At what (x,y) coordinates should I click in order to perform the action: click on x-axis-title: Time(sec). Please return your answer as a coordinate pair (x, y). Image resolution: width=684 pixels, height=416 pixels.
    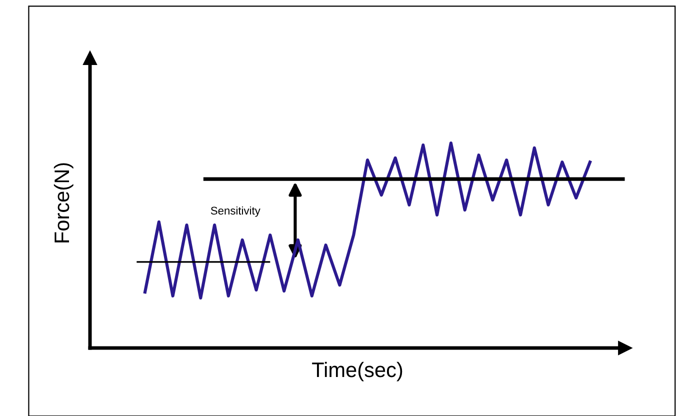
    Looking at the image, I should click on (357, 372).